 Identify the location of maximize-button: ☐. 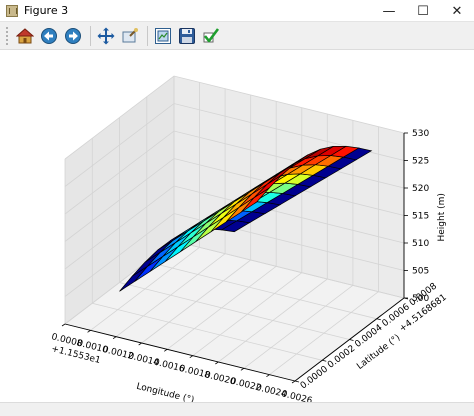
(423, 11).